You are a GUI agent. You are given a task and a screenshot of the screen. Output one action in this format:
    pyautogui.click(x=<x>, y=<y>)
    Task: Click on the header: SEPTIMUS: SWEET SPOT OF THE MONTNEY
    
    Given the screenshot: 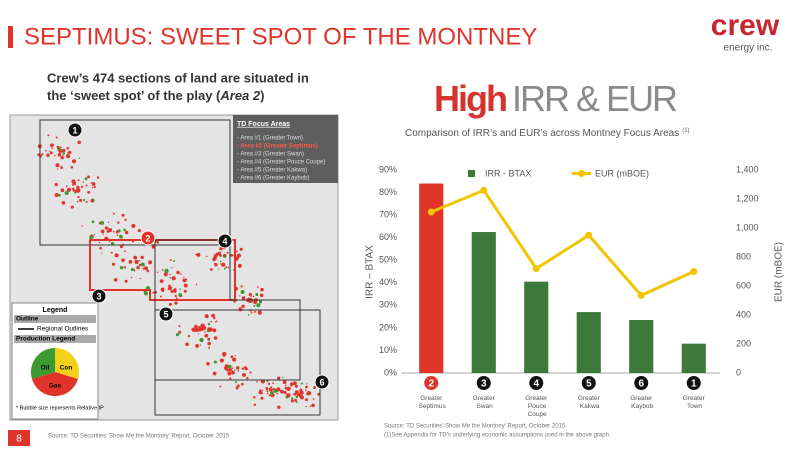 What is the action you would take?
    pyautogui.click(x=280, y=36)
    